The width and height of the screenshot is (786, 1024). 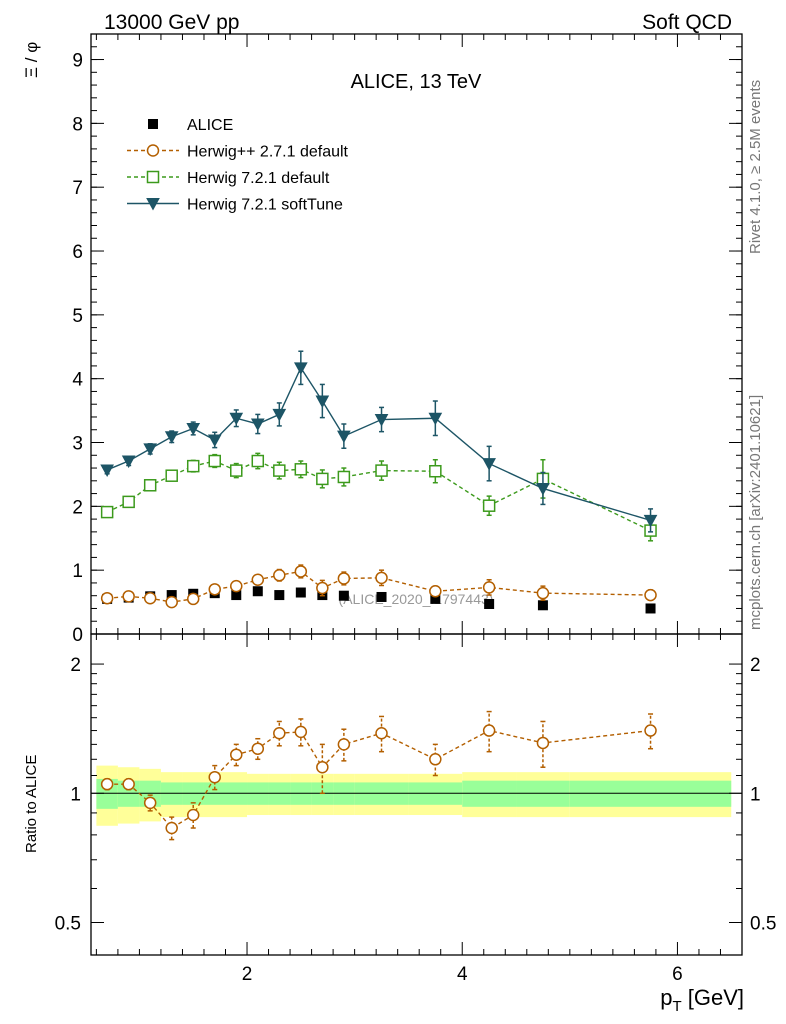 What do you see at coordinates (75, 665) in the screenshot?
I see `ratio-y-tick-label: 2` at bounding box center [75, 665].